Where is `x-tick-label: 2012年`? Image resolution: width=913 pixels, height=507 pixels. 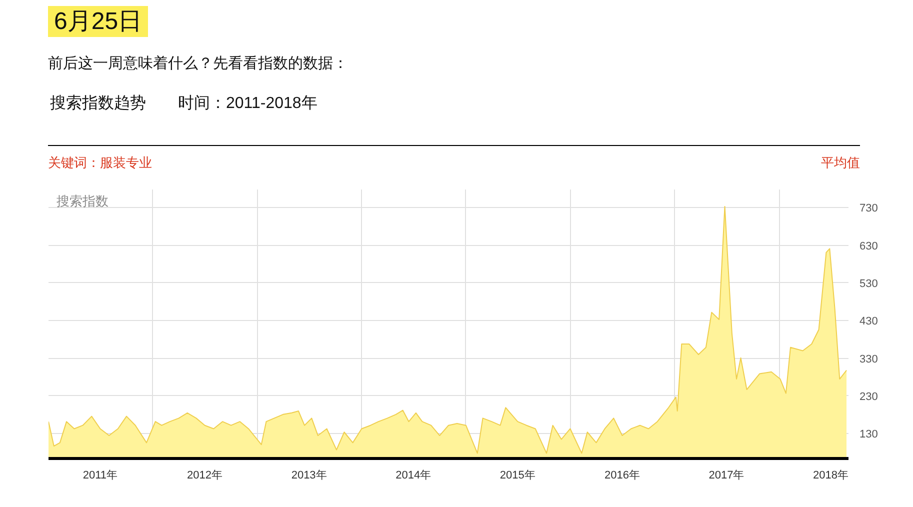 x-tick-label: 2012年 is located at coordinates (205, 476).